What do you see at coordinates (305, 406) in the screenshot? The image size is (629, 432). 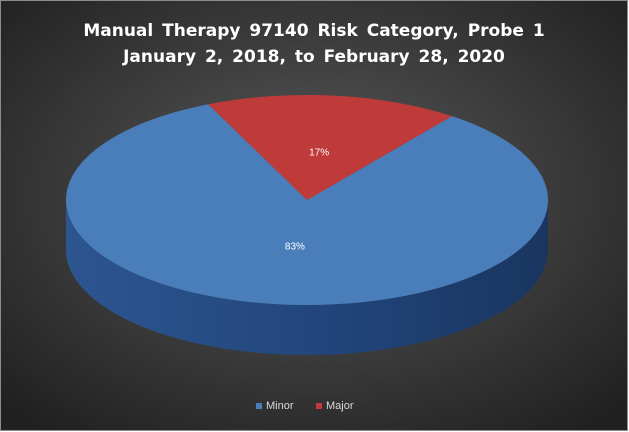 I see `legend: Minor Major` at bounding box center [305, 406].